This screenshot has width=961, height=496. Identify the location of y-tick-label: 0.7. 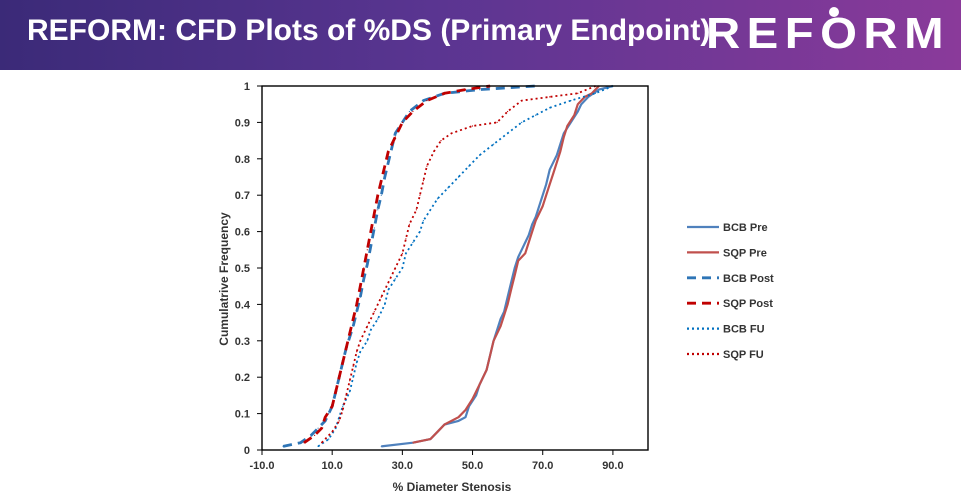
(242, 196).